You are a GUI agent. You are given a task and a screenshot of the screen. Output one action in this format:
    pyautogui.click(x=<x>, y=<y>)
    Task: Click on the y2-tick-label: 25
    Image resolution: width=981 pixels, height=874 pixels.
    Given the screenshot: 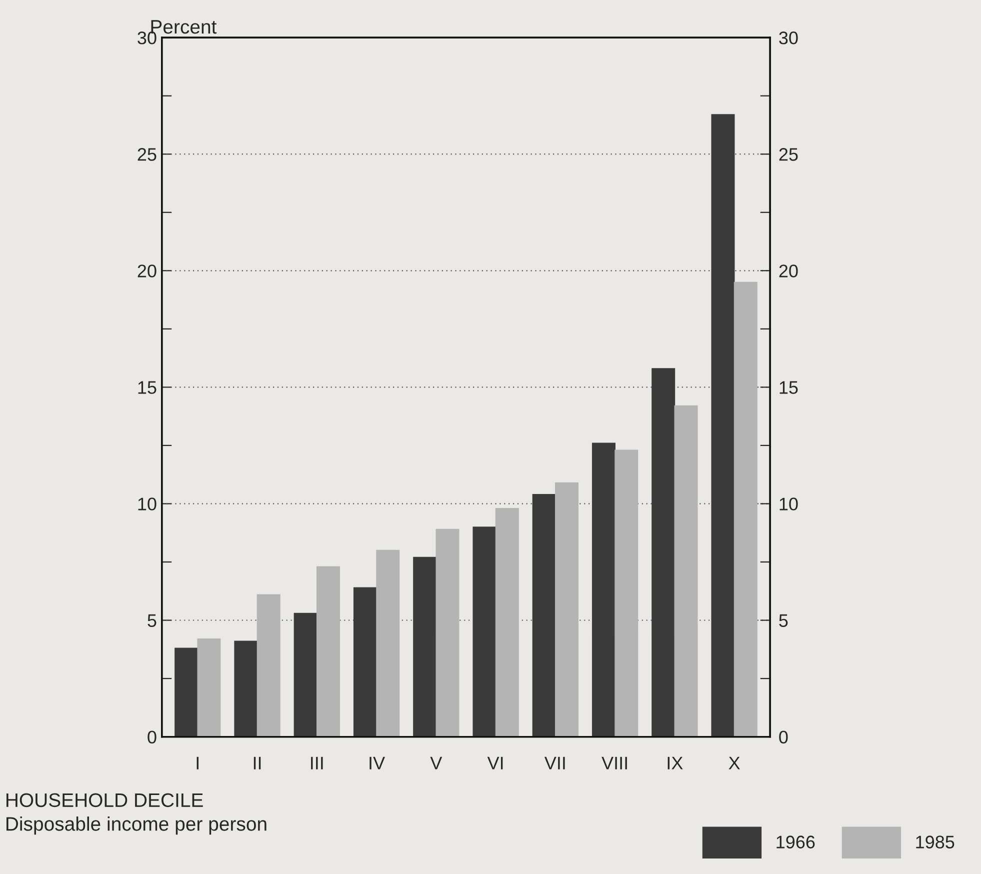 What is the action you would take?
    pyautogui.click(x=788, y=154)
    